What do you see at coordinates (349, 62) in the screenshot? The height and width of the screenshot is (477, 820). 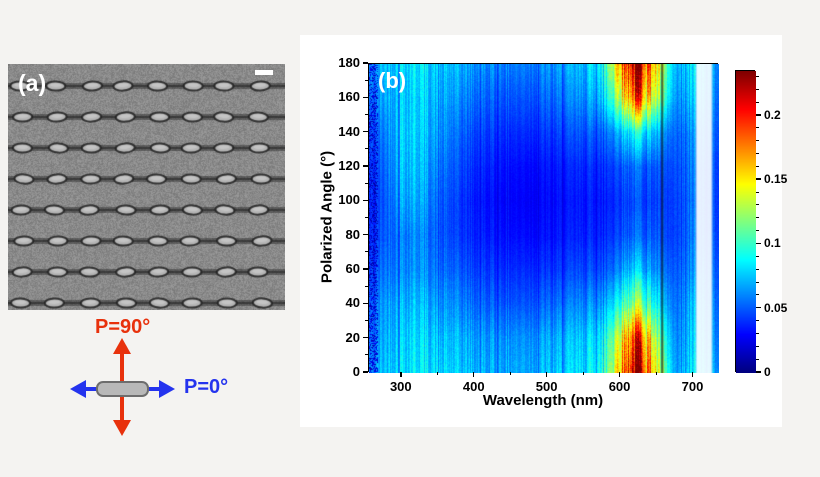 I see `y-tick-label: 180` at bounding box center [349, 62].